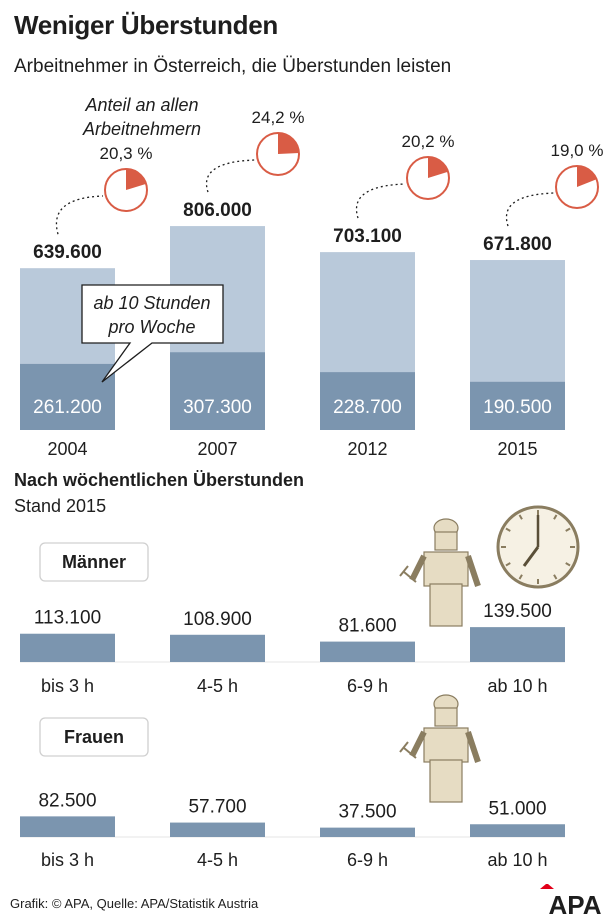 This screenshot has height=924, width=616. What do you see at coordinates (67, 826) in the screenshot?
I see `bar-Frauen-bis 3 h` at bounding box center [67, 826].